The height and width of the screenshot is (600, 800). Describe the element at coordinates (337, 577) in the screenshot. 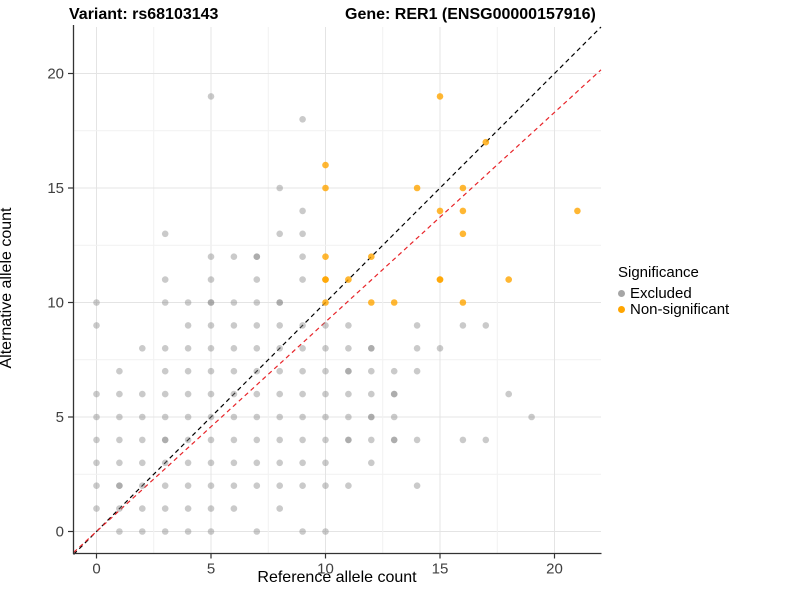

I see `x-axis-title: Reference allele count` at that location.